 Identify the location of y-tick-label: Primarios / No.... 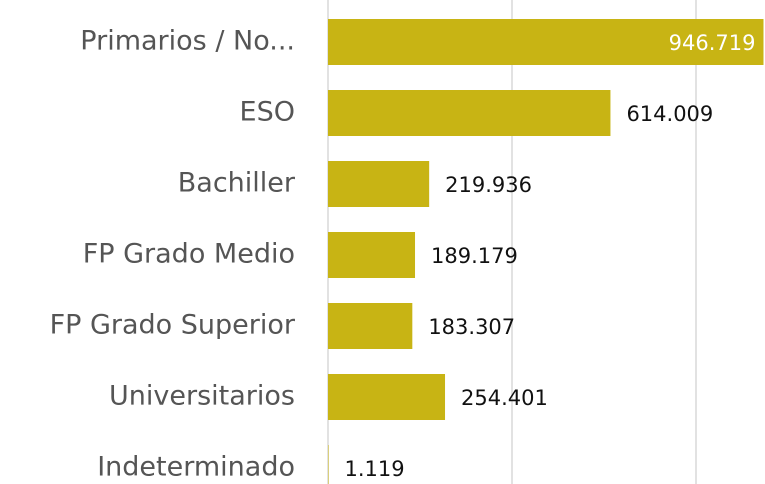
(187, 41).